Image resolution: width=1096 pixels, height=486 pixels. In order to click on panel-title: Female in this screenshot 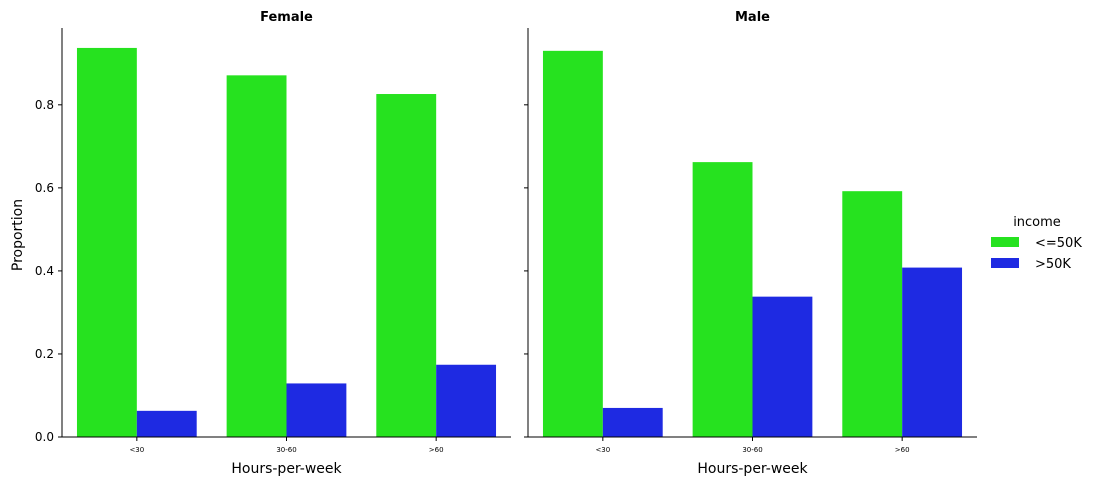, I will do `click(286, 17)`.